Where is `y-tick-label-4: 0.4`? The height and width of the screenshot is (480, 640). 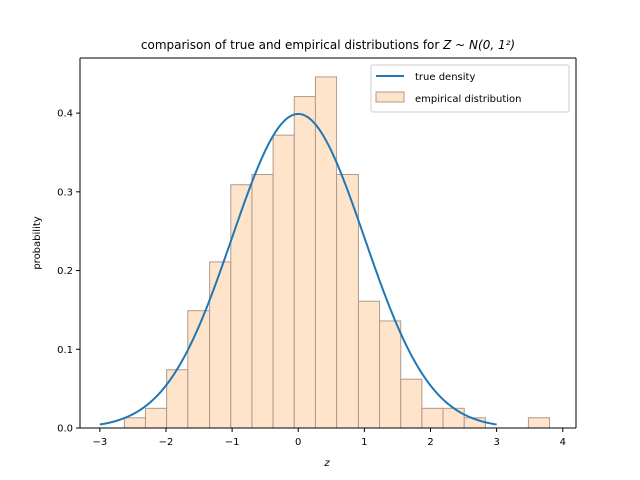
y-tick-label-4: 0.4 is located at coordinates (65, 114).